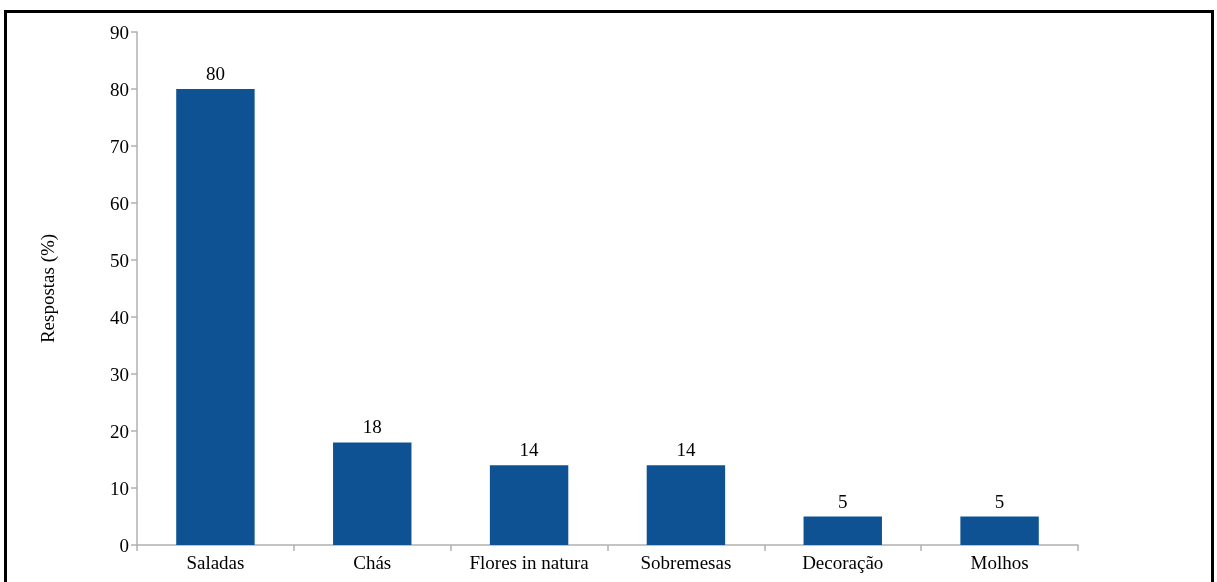 The height and width of the screenshot is (582, 1217). Describe the element at coordinates (119, 488) in the screenshot. I see `y-tick-label: 10` at that location.